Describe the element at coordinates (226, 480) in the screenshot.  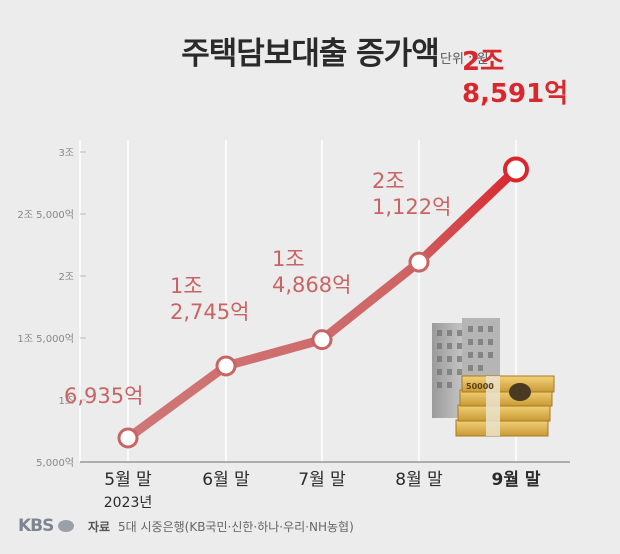
I see `x-tick-label: 6월 말` at that location.